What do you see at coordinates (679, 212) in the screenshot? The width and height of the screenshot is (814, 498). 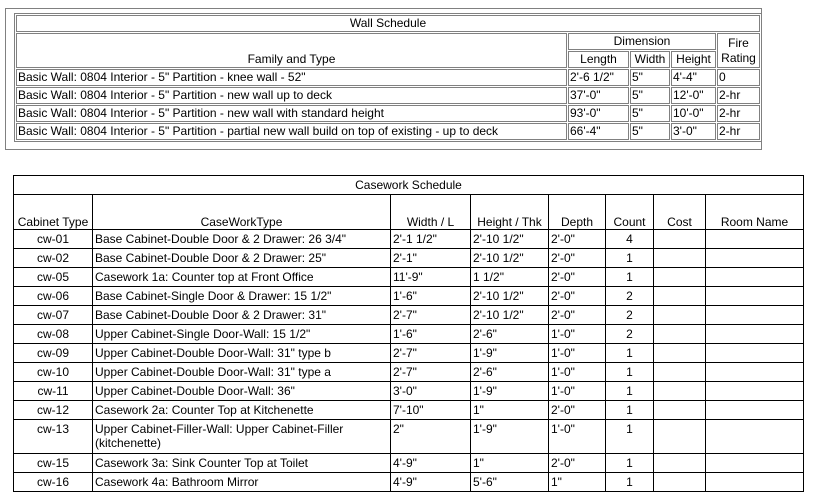 I see `column-header: Cost` at bounding box center [679, 212].